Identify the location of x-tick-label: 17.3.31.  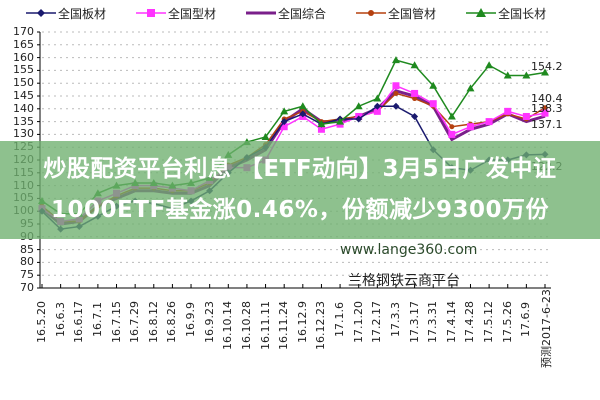
(433, 322).